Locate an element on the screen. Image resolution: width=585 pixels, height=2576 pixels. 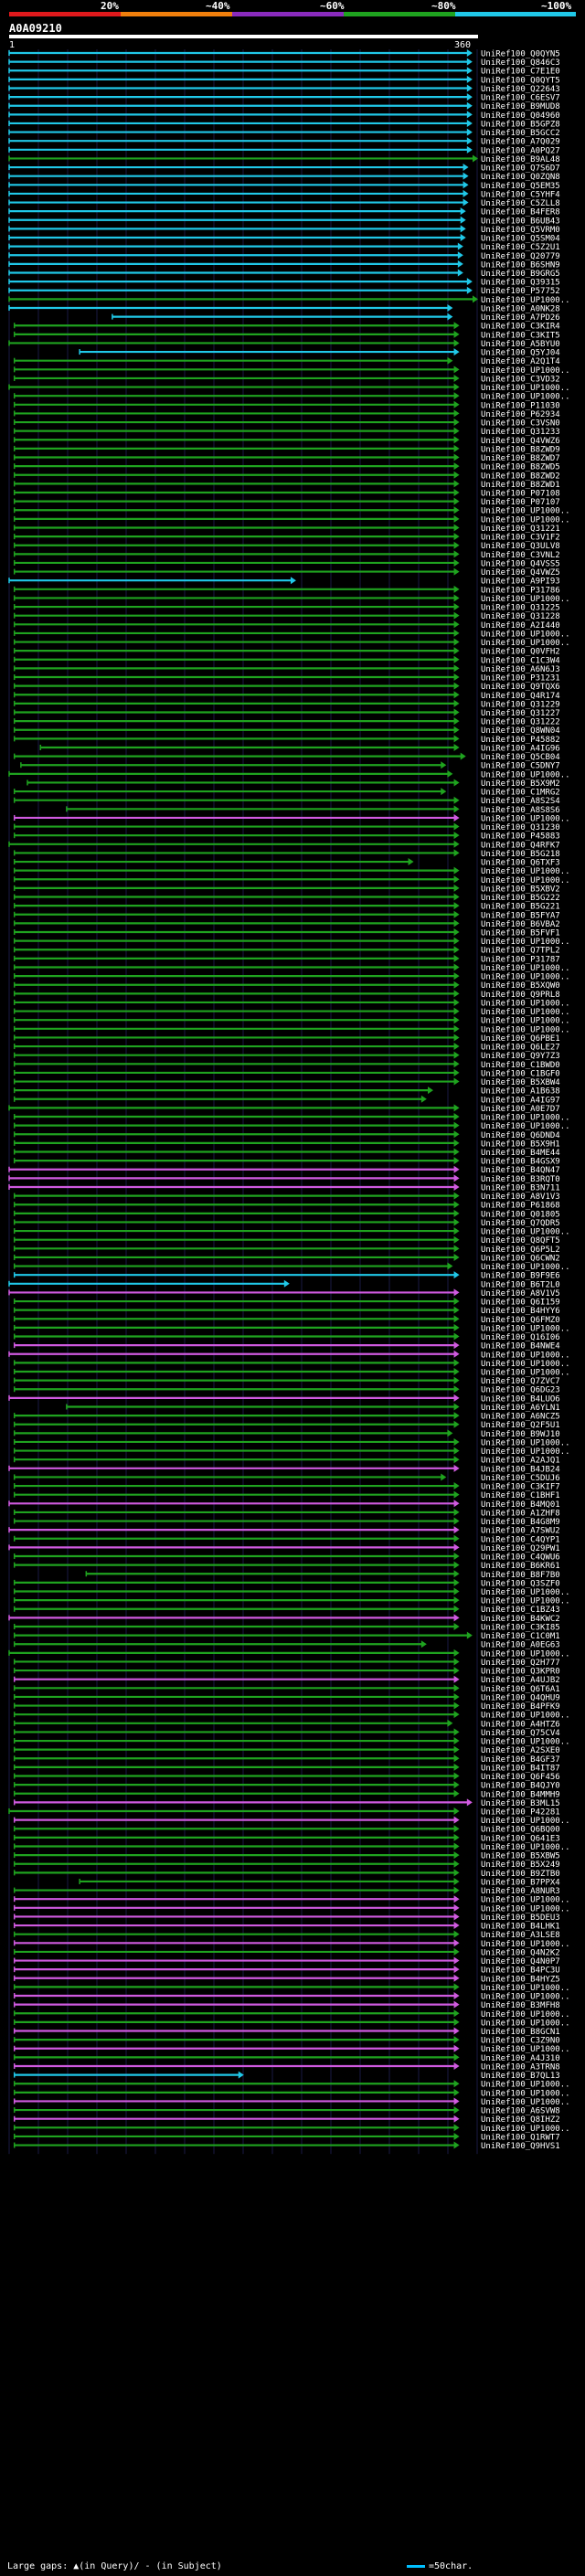
hit-label: UniRef100_Q31225 is located at coordinates (520, 608).